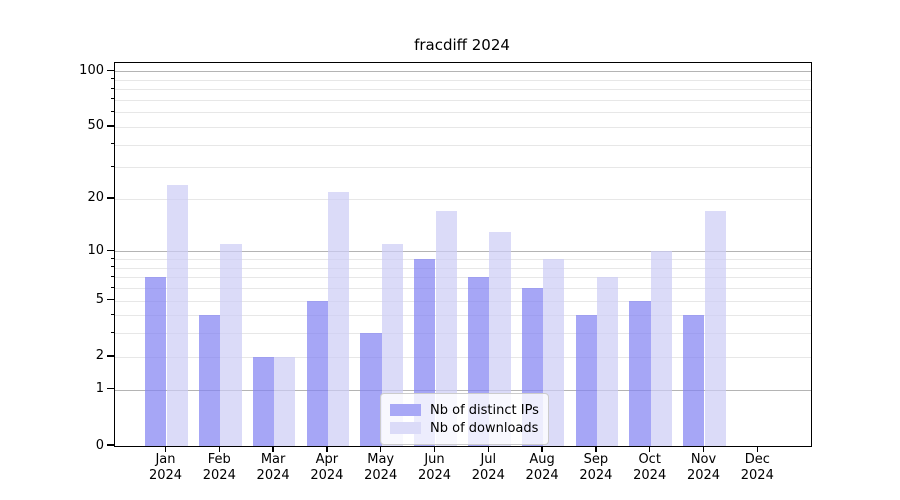 This screenshot has width=900, height=500. What do you see at coordinates (99, 356) in the screenshot?
I see `y-tick-label: 2` at bounding box center [99, 356].